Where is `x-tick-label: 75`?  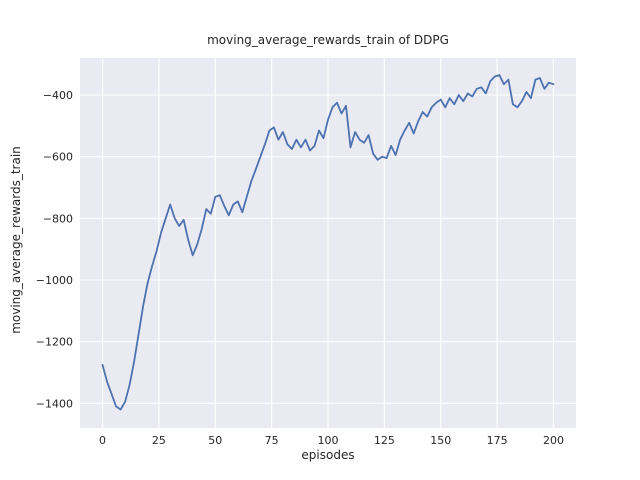 x-tick-label: 75 is located at coordinates (272, 440).